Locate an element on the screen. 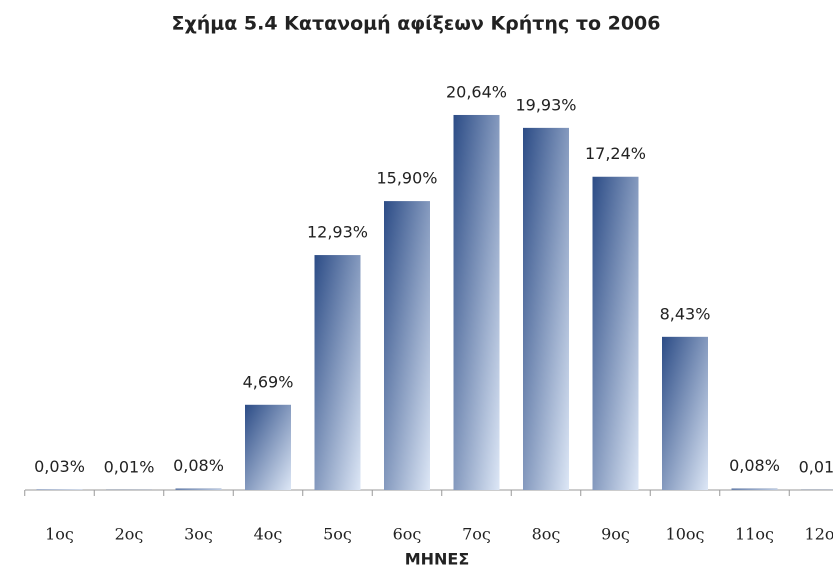 The width and height of the screenshot is (833, 573). x-tick-label: 9ος is located at coordinates (615, 534).